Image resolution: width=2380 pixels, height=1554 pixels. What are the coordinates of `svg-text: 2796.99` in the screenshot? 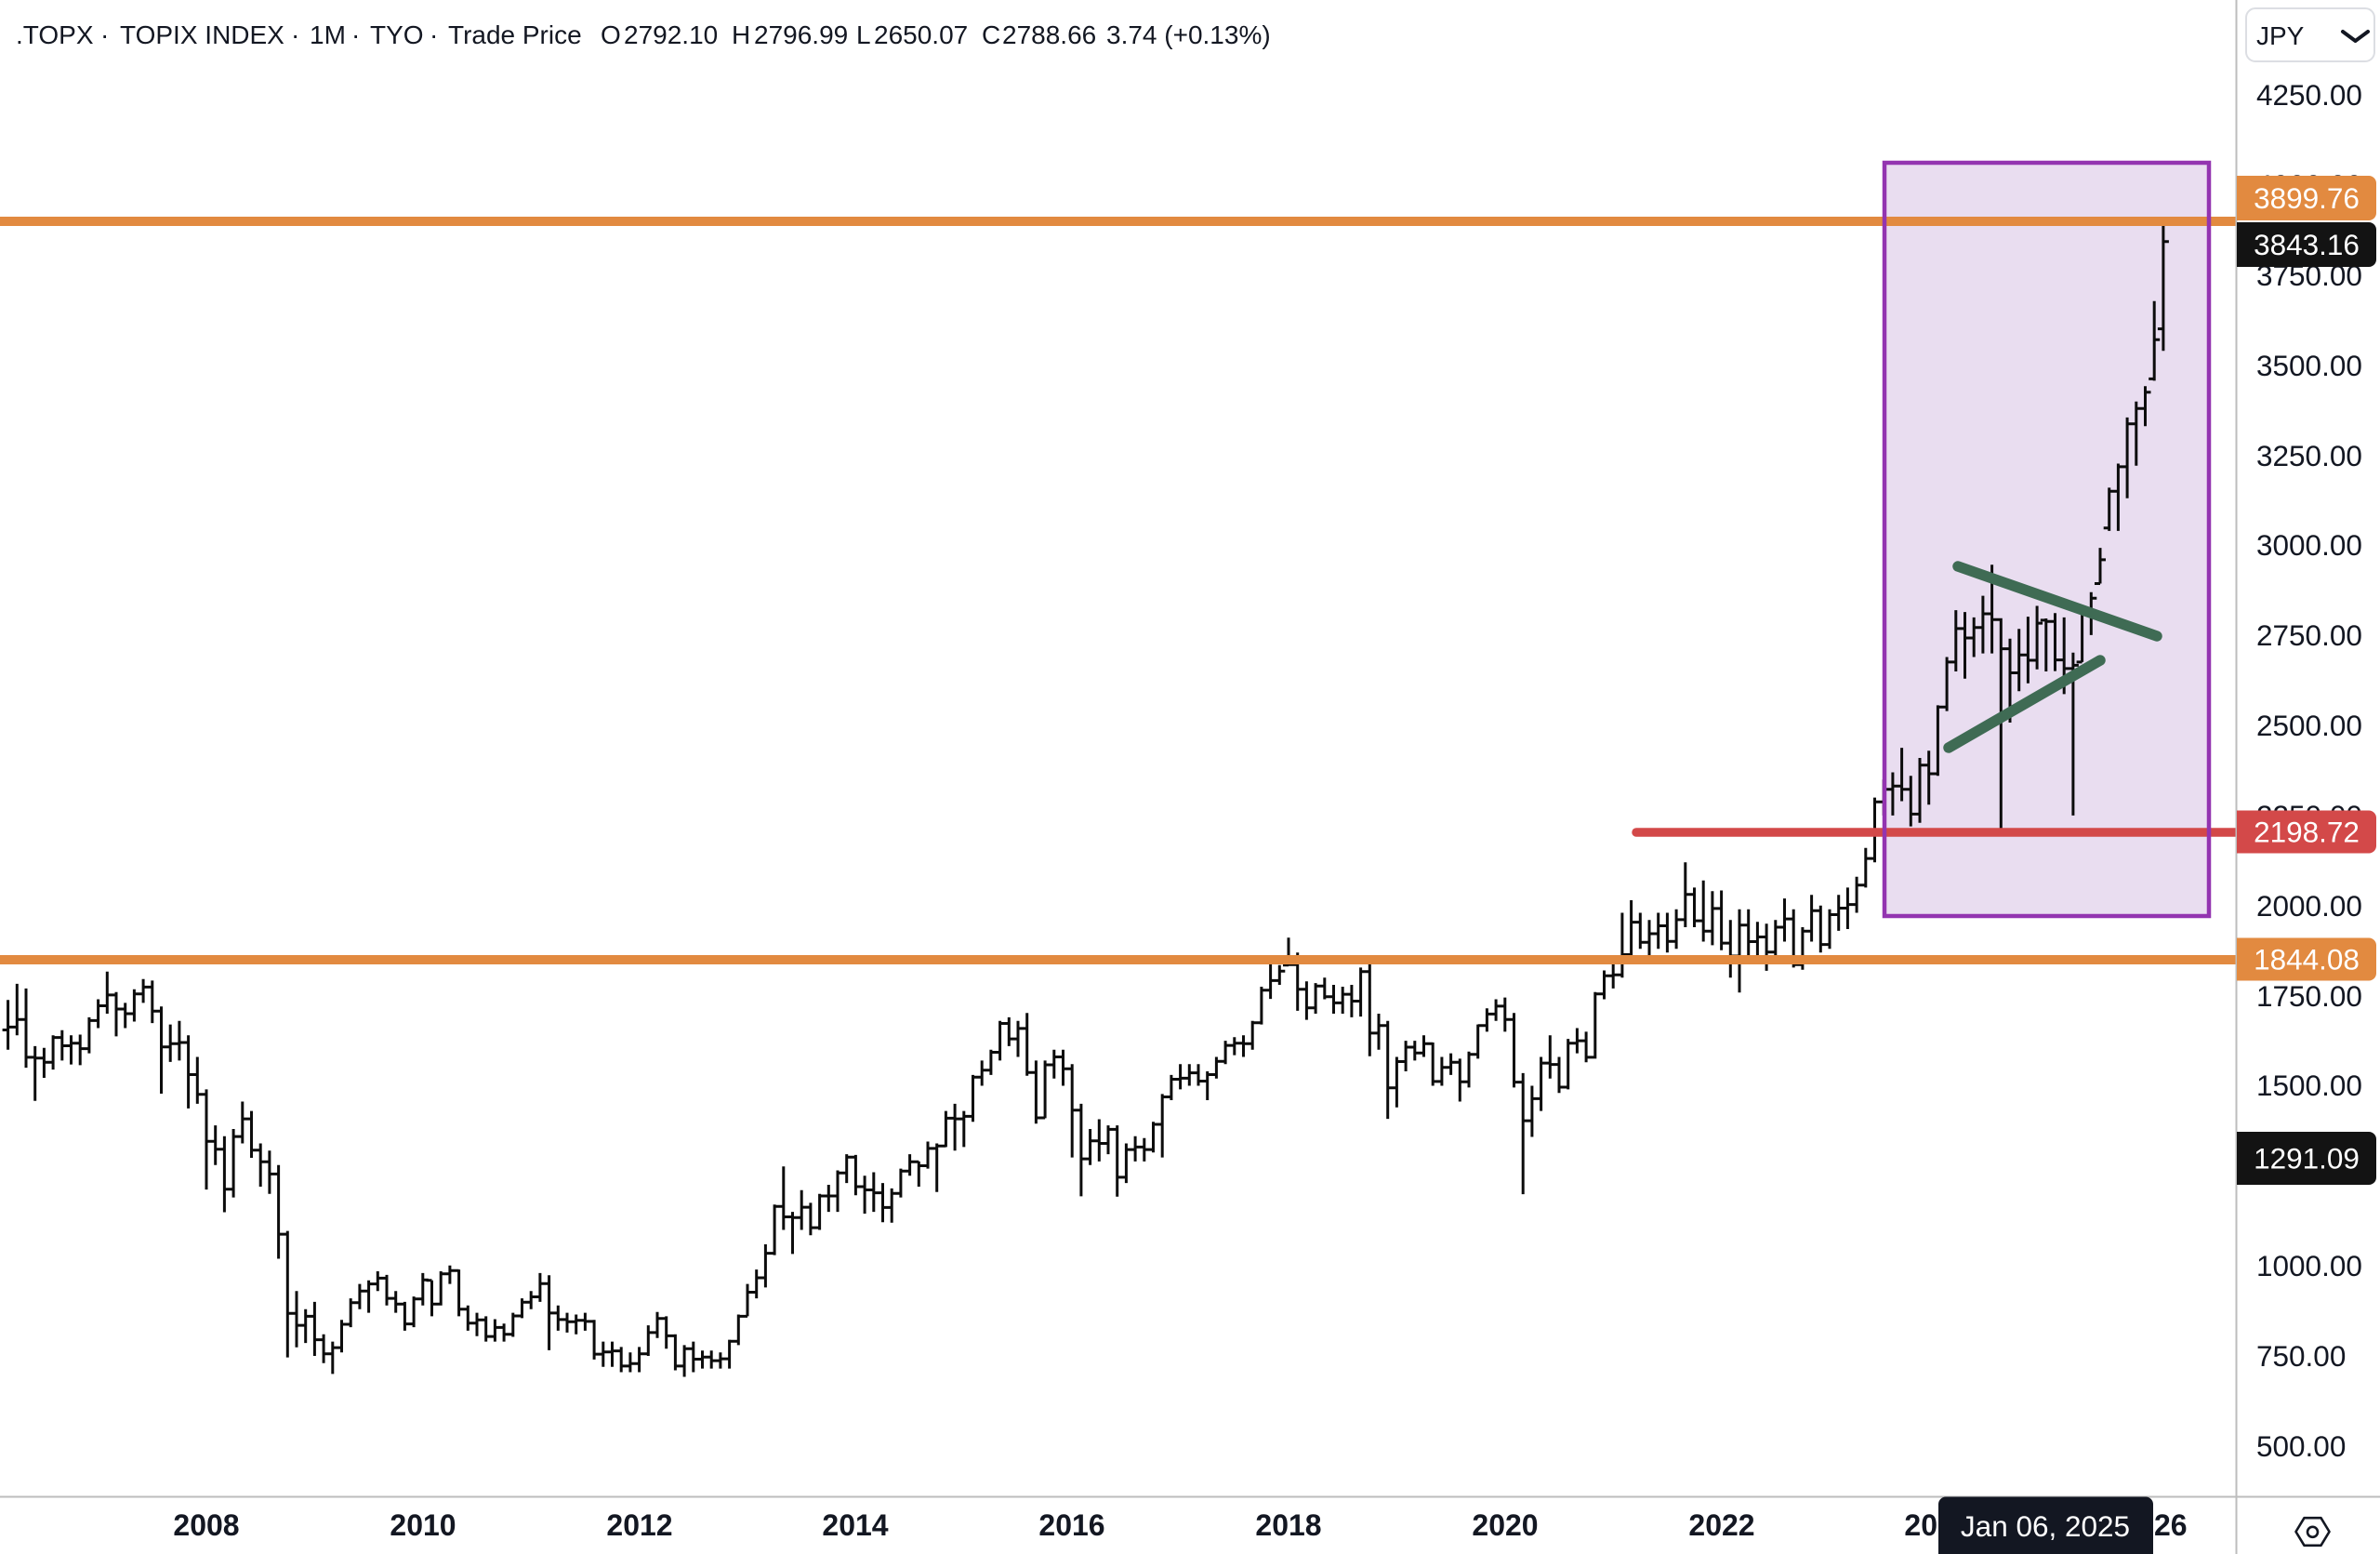 It's located at (801, 34).